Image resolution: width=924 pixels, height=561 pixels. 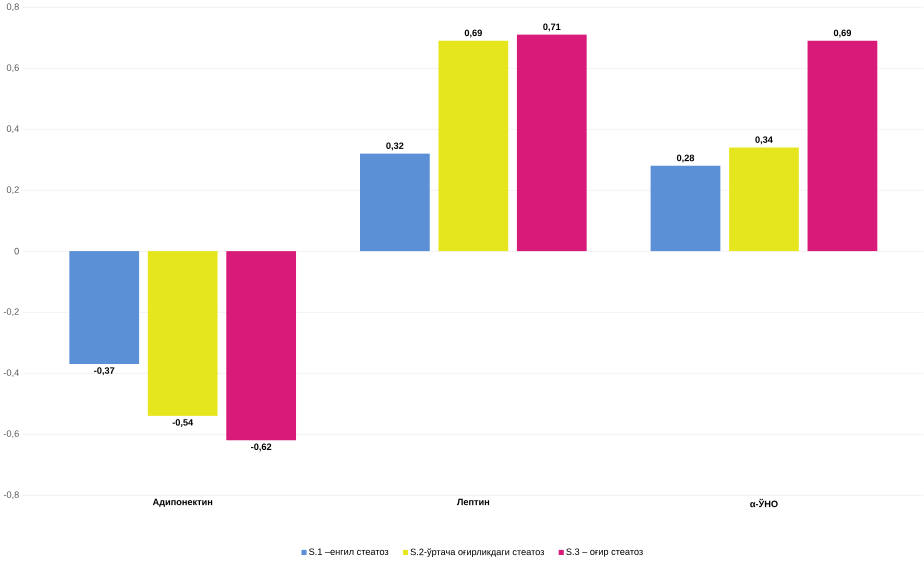 What do you see at coordinates (12, 8) in the screenshot?
I see `y-tick-label: 0,8` at bounding box center [12, 8].